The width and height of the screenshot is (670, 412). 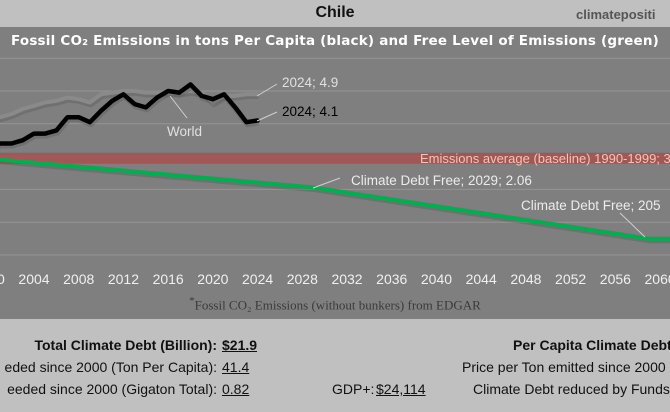 I want to click on ton-per-capita-label: eded since 2000 (Ton Per Capita):, so click(x=110, y=367).